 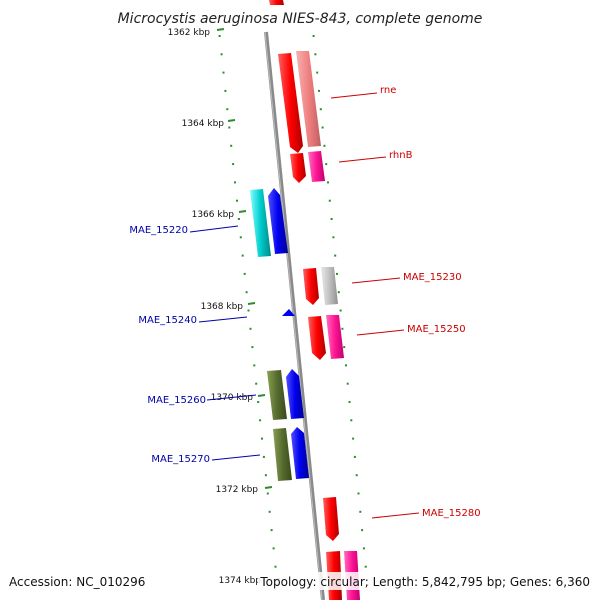 I want to click on gene-MAE_15250-red, so click(x=317, y=338).